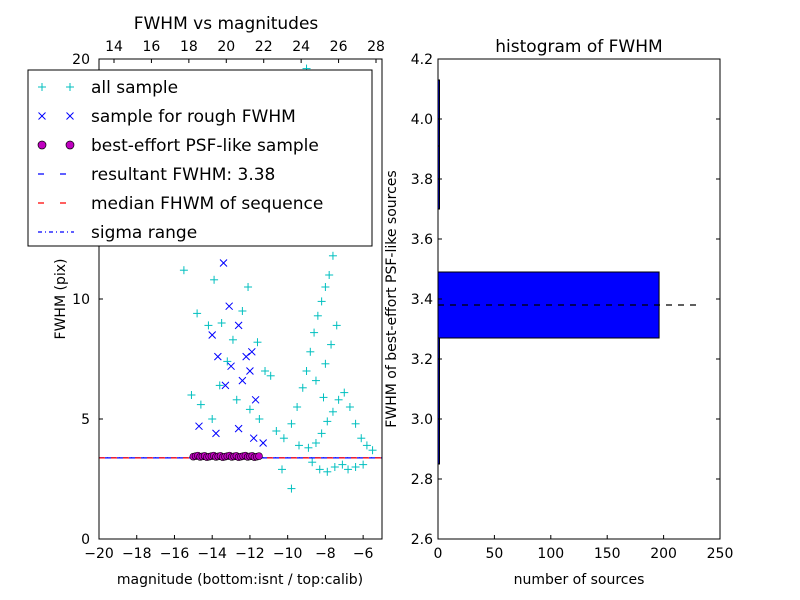 The image size is (800, 600). What do you see at coordinates (494, 554) in the screenshot?
I see `histogram-xtick-label: 50` at bounding box center [494, 554].